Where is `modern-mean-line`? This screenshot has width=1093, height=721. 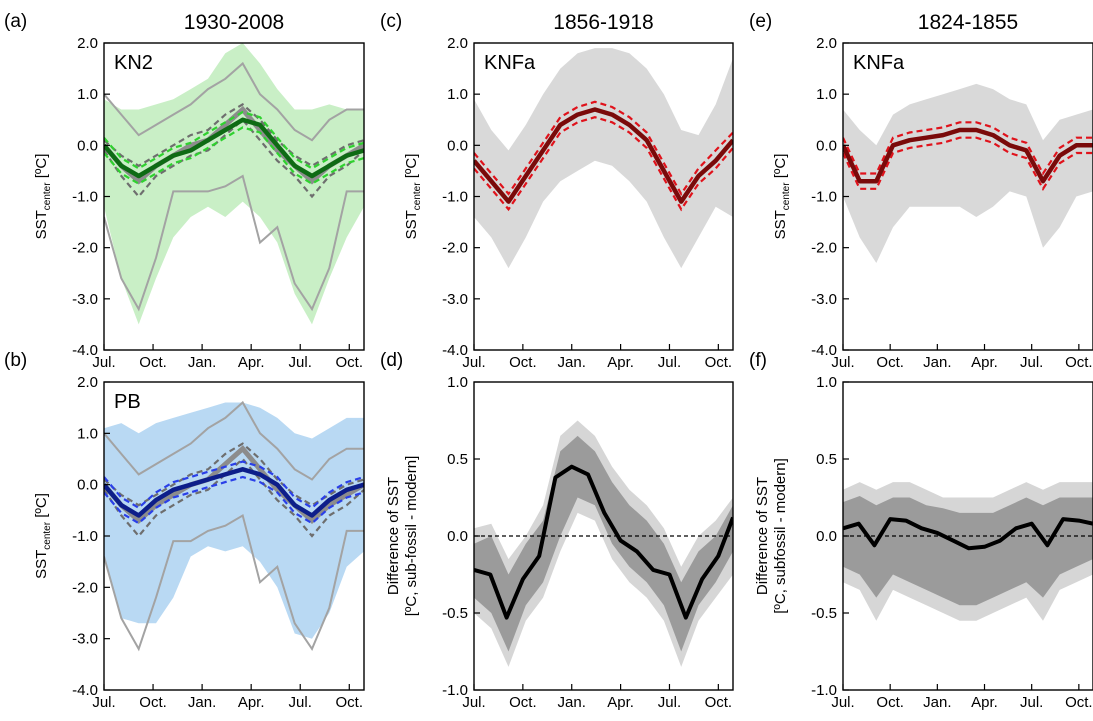 modern-mean-line is located at coordinates (234, 484).